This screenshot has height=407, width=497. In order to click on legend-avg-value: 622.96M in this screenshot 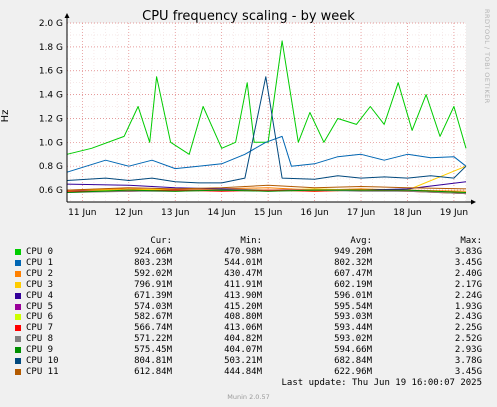, I will do `click(353, 371)`.